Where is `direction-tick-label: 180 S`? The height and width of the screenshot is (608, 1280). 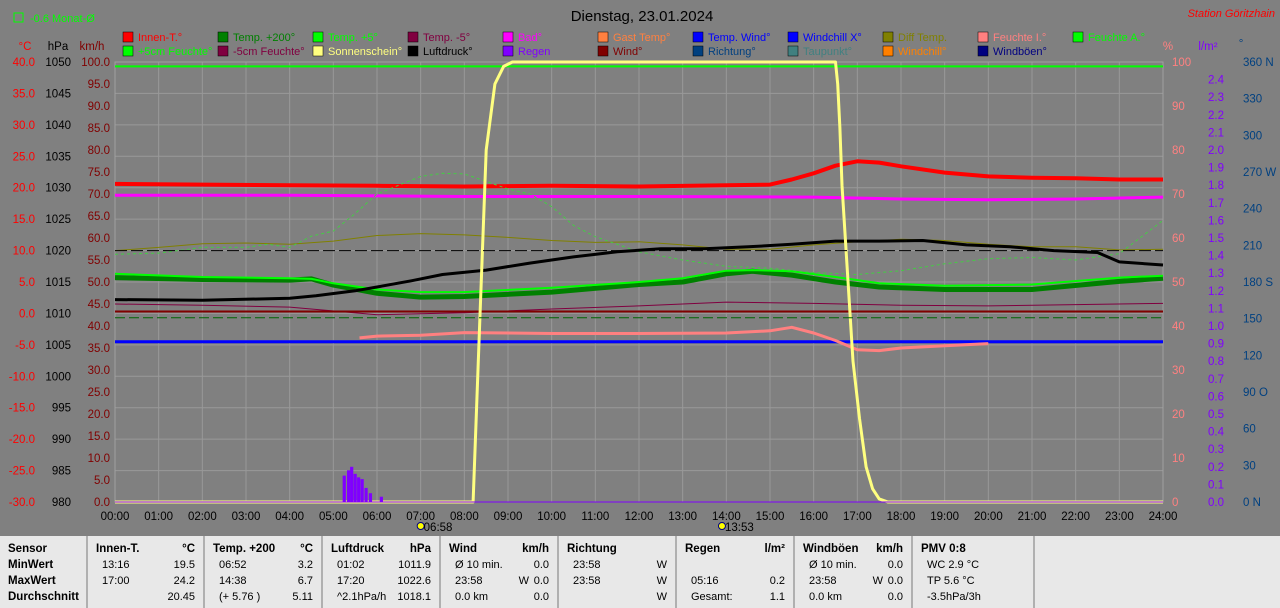
direction-tick-label: 180 S is located at coordinates (1258, 283).